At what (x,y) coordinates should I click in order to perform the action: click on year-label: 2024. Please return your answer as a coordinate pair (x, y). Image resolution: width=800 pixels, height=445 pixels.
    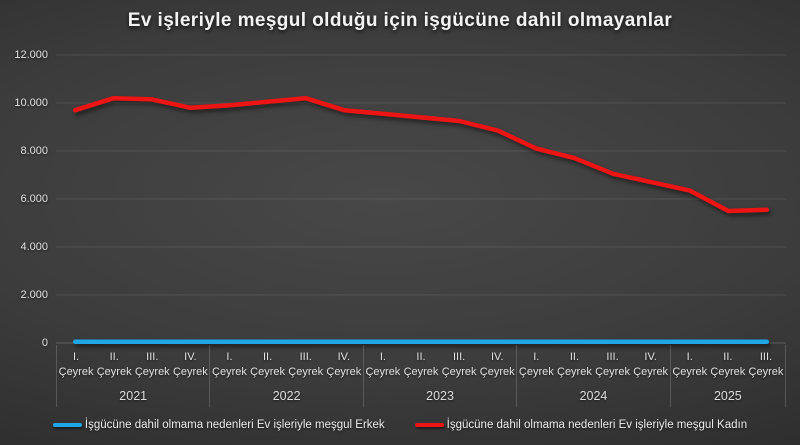
    Looking at the image, I should click on (593, 396).